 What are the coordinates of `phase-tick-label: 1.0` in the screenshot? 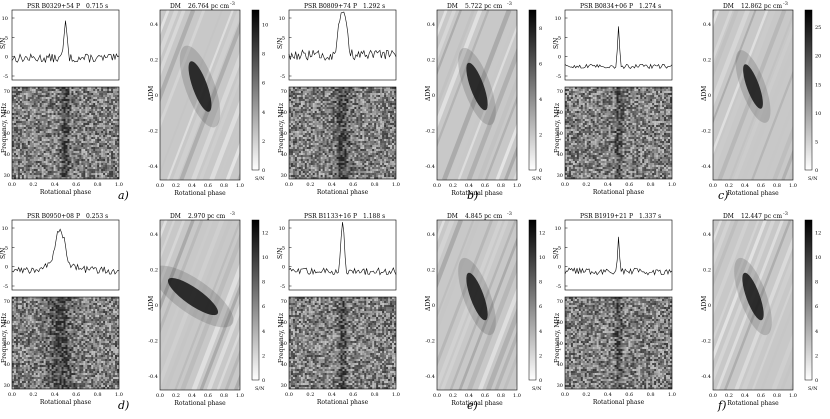 It's located at (240, 186).